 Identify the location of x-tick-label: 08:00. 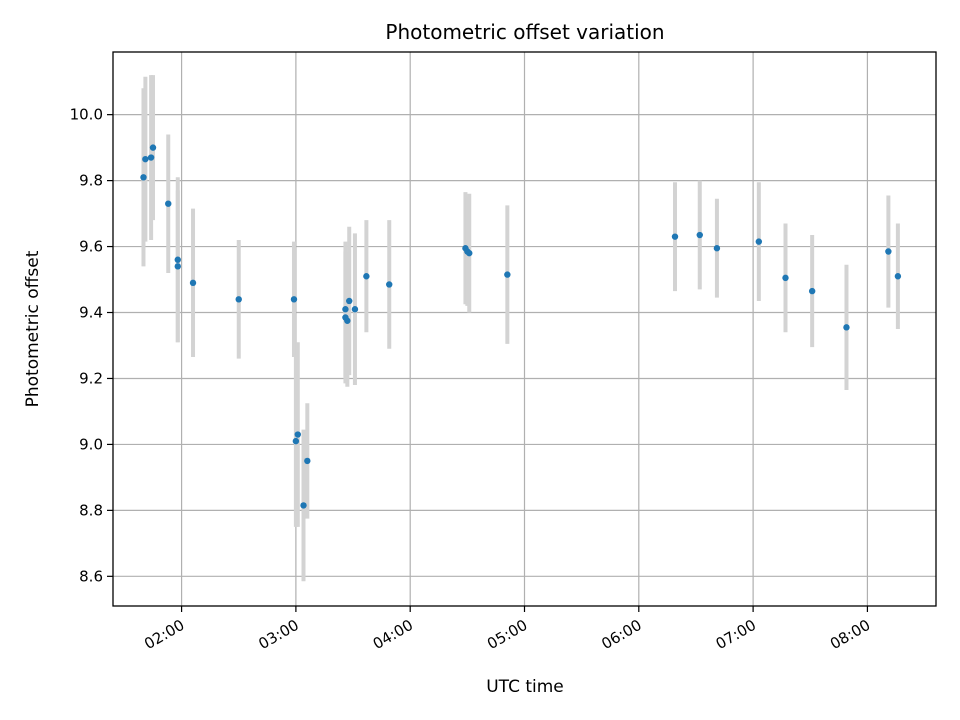
(850, 634).